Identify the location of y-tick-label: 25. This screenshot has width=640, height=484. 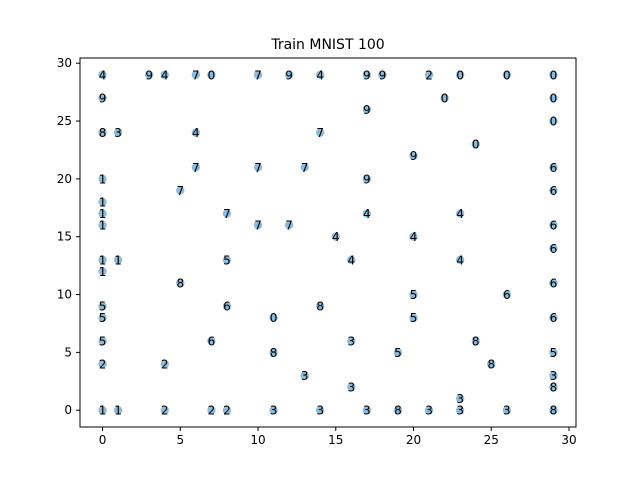
(64, 121).